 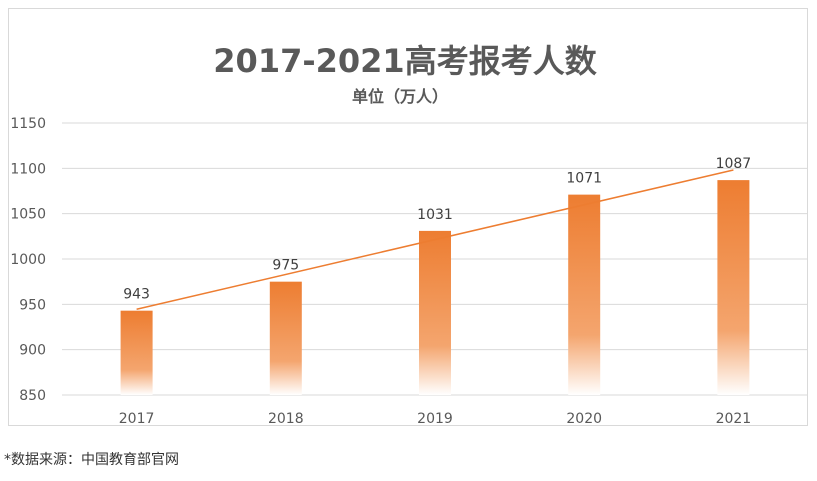 I want to click on y-axis: 850 900 950 1000 1050 1100 1150, so click(x=28, y=260).